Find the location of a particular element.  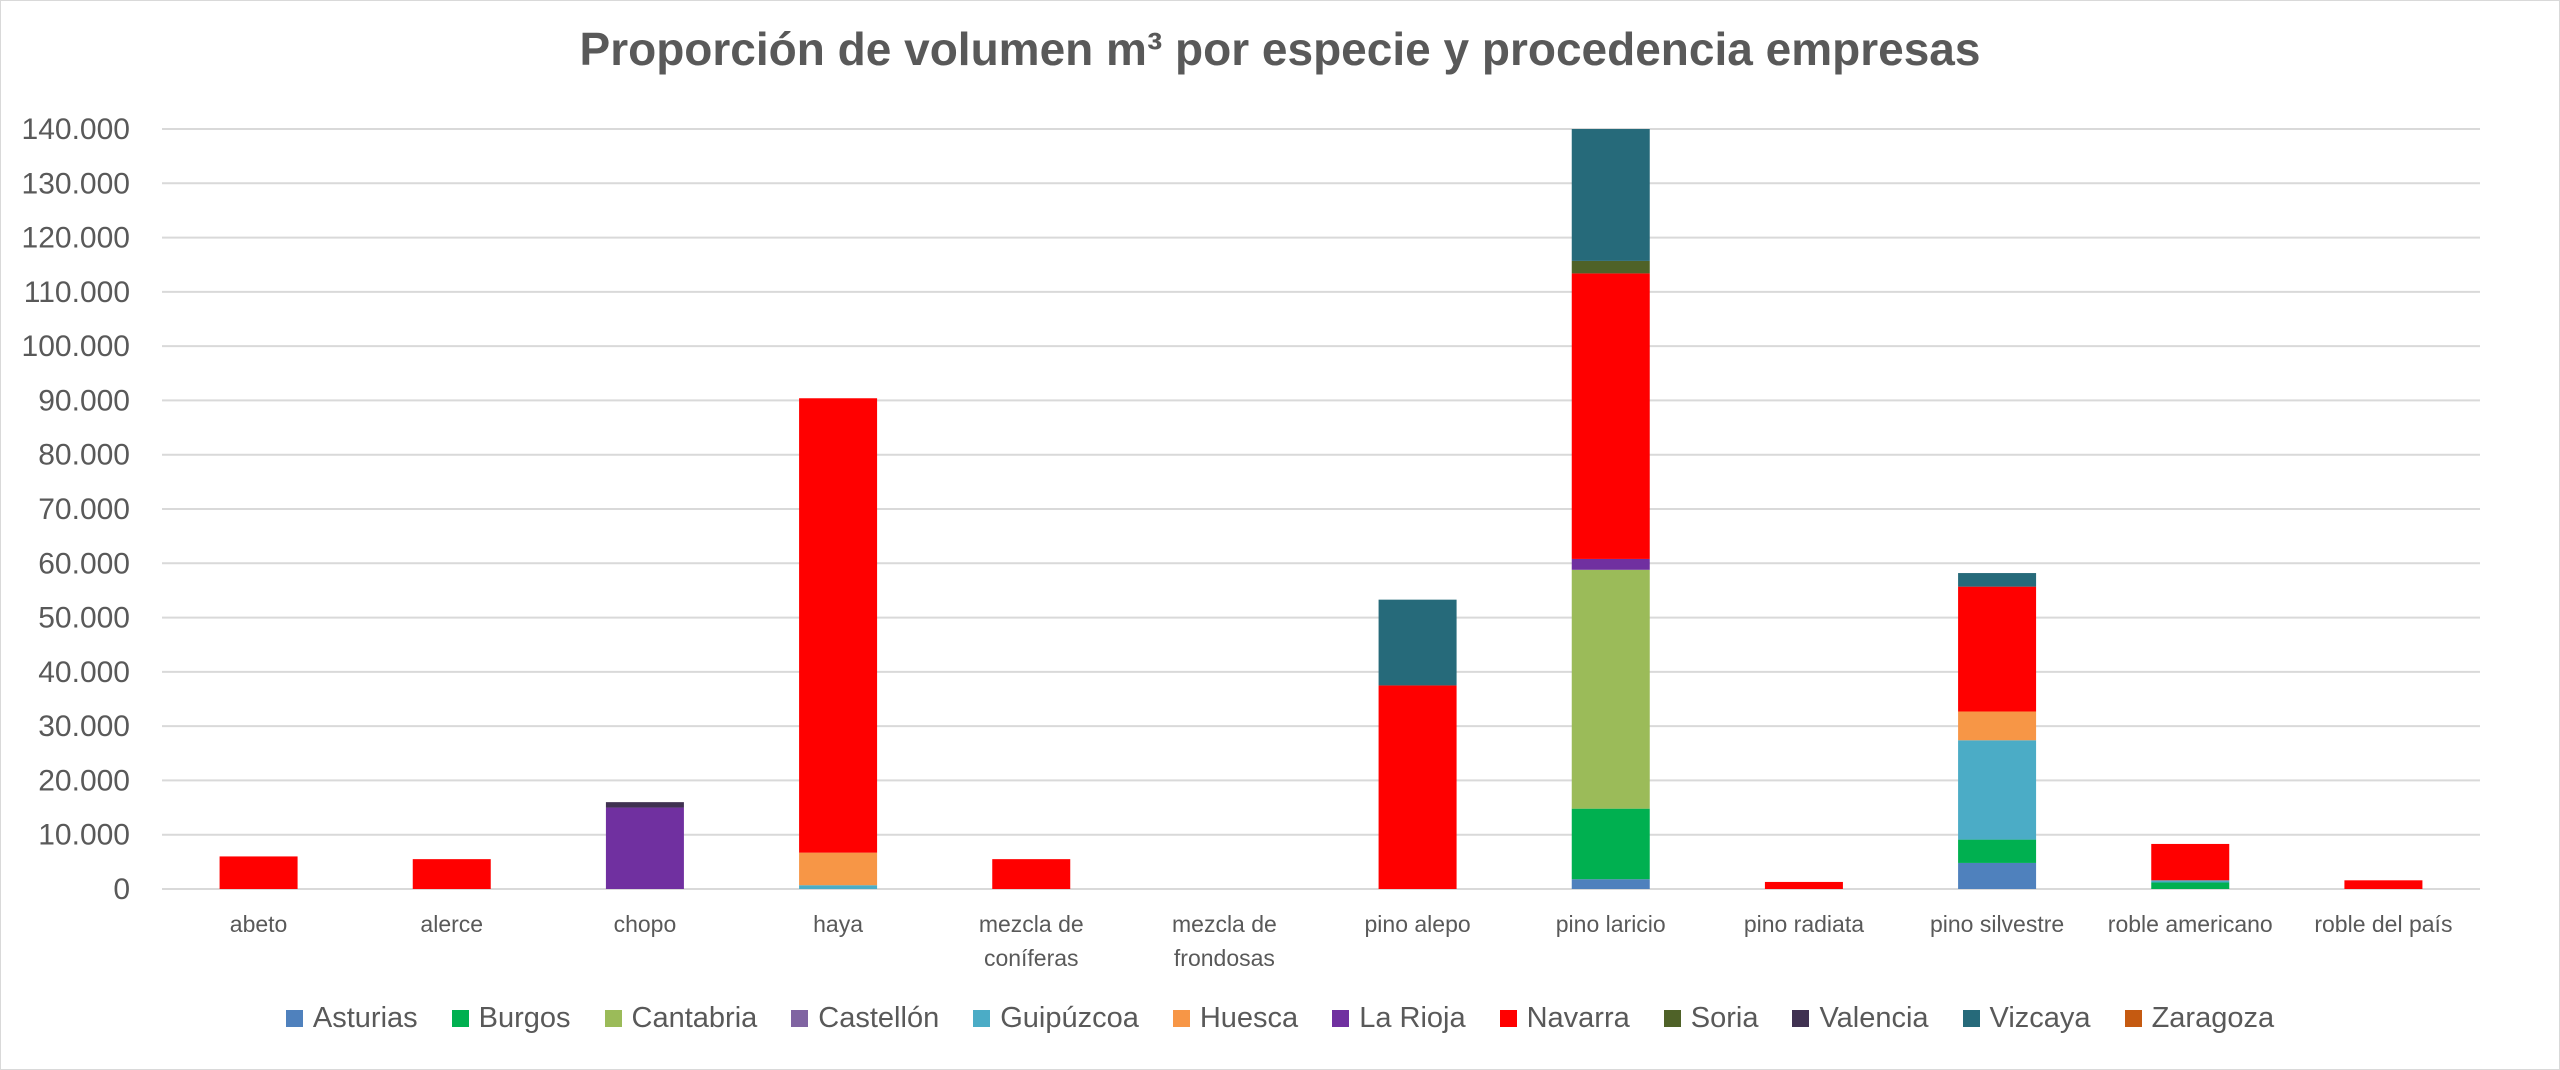

legend-item: La Rioja is located at coordinates (1399, 1018).